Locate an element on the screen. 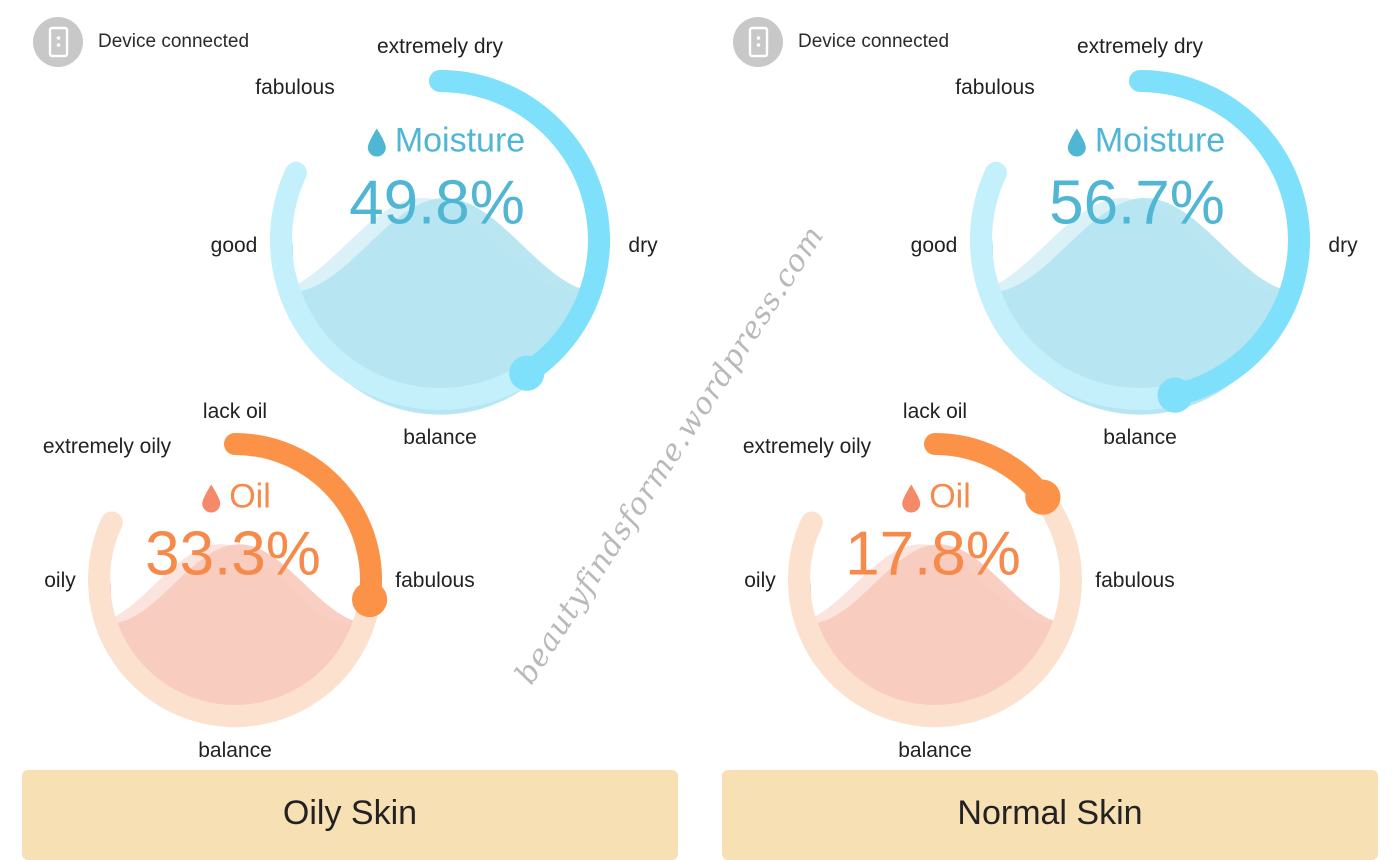 Image resolution: width=1400 pixels, height=860 pixels. oil-level-arc is located at coordinates (303, 522).